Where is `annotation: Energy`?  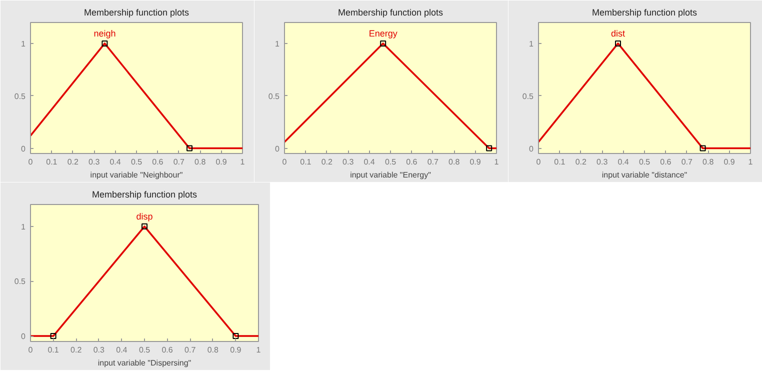
annotation: Energy is located at coordinates (383, 33).